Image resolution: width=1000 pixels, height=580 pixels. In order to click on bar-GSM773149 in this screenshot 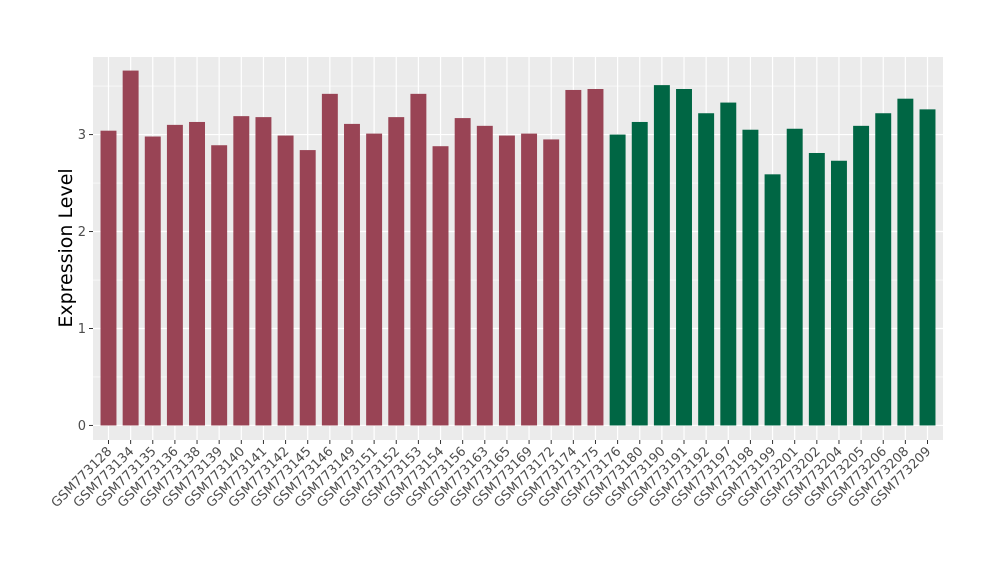, I will do `click(352, 274)`.